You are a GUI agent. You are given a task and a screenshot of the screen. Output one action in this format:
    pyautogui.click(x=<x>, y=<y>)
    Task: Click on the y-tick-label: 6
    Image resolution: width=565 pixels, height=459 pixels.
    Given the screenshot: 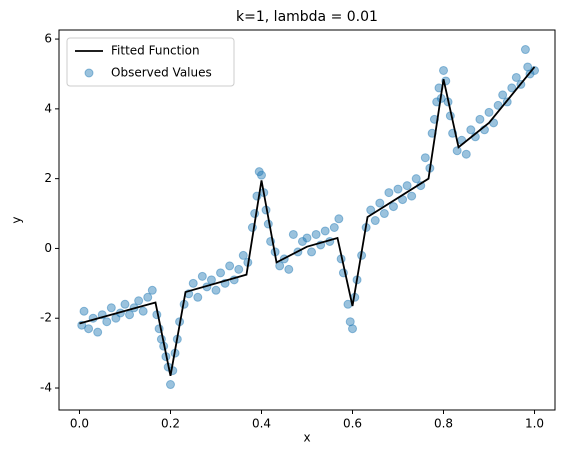 What is the action you would take?
    pyautogui.click(x=48, y=39)
    